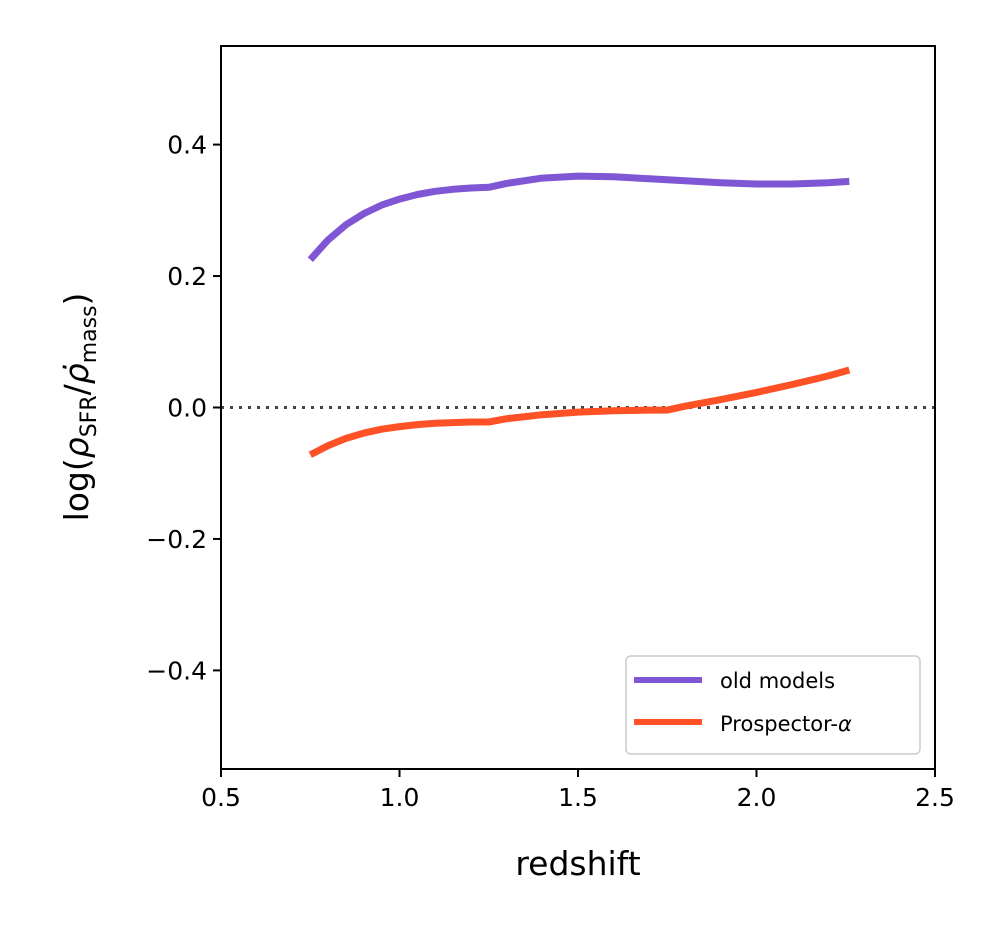  What do you see at coordinates (935, 797) in the screenshot?
I see `x-tick-label: 2.5` at bounding box center [935, 797].